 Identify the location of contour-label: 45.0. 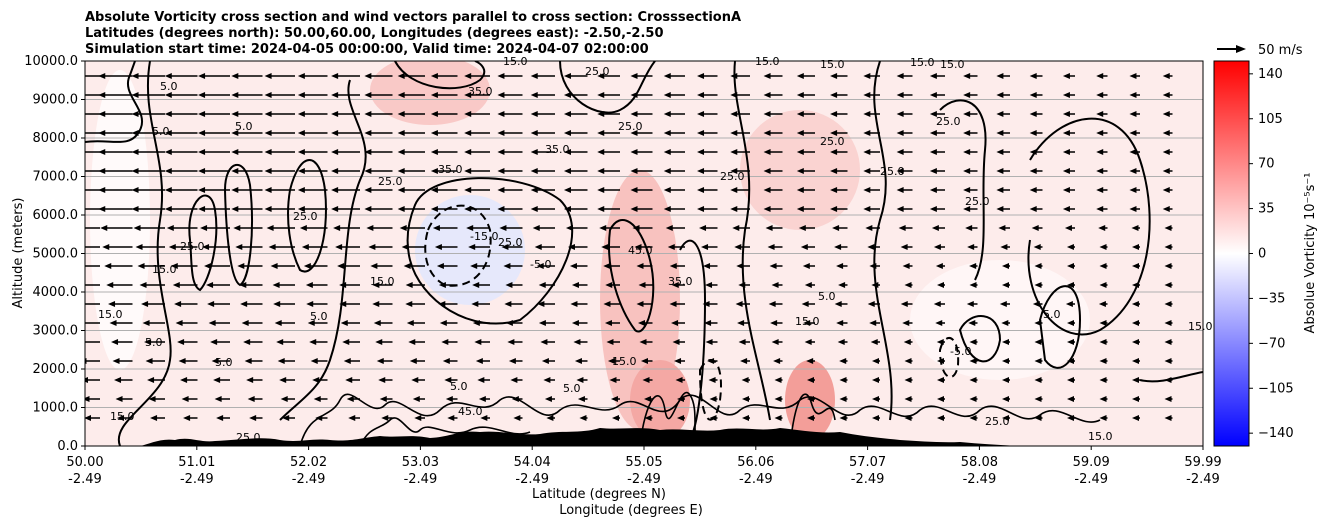
(640, 250).